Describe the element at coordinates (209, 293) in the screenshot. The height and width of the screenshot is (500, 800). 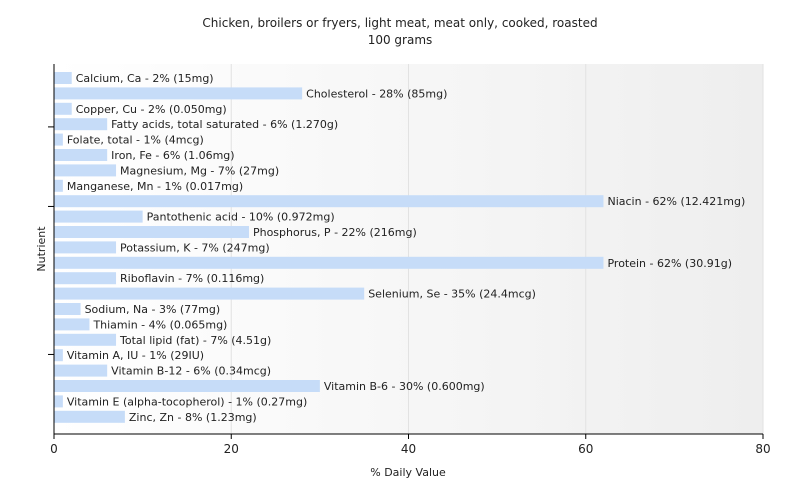
I see `bar-selenium-se` at that location.